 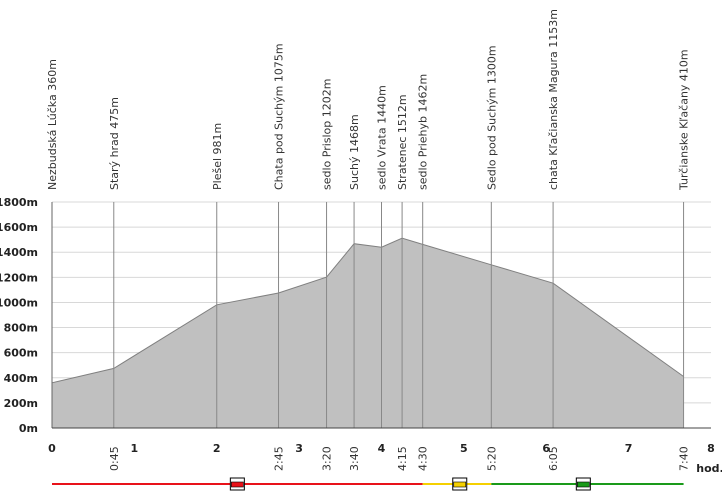 What do you see at coordinates (382, 448) in the screenshot?
I see `x-tick-label: 4` at bounding box center [382, 448].